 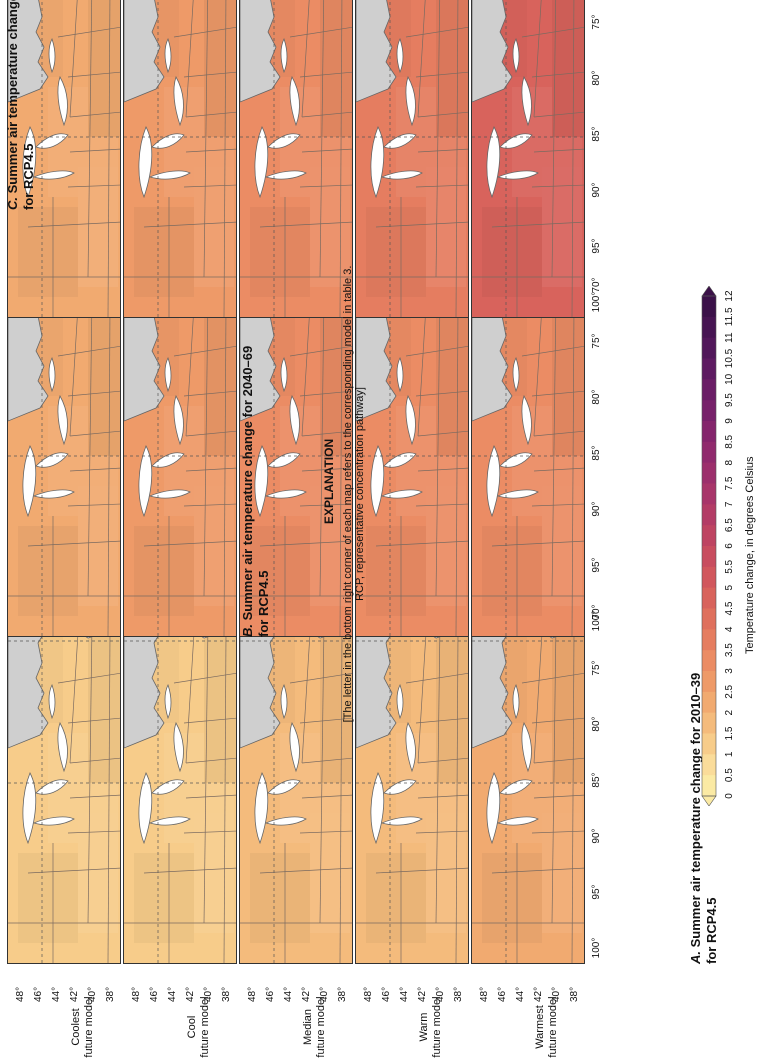 I want to click on longitude-label: 90°, so click(x=596, y=190).